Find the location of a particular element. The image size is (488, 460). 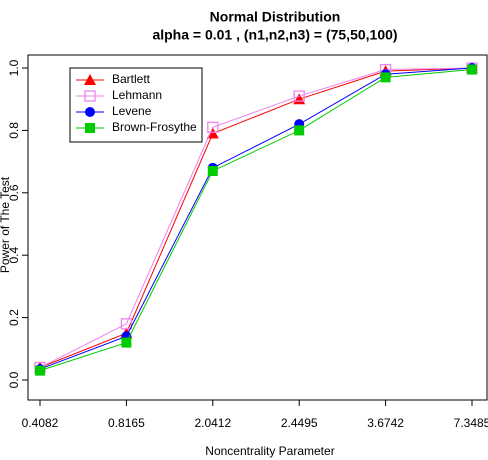

chart-title: Normal Distribution is located at coordinates (275, 17).